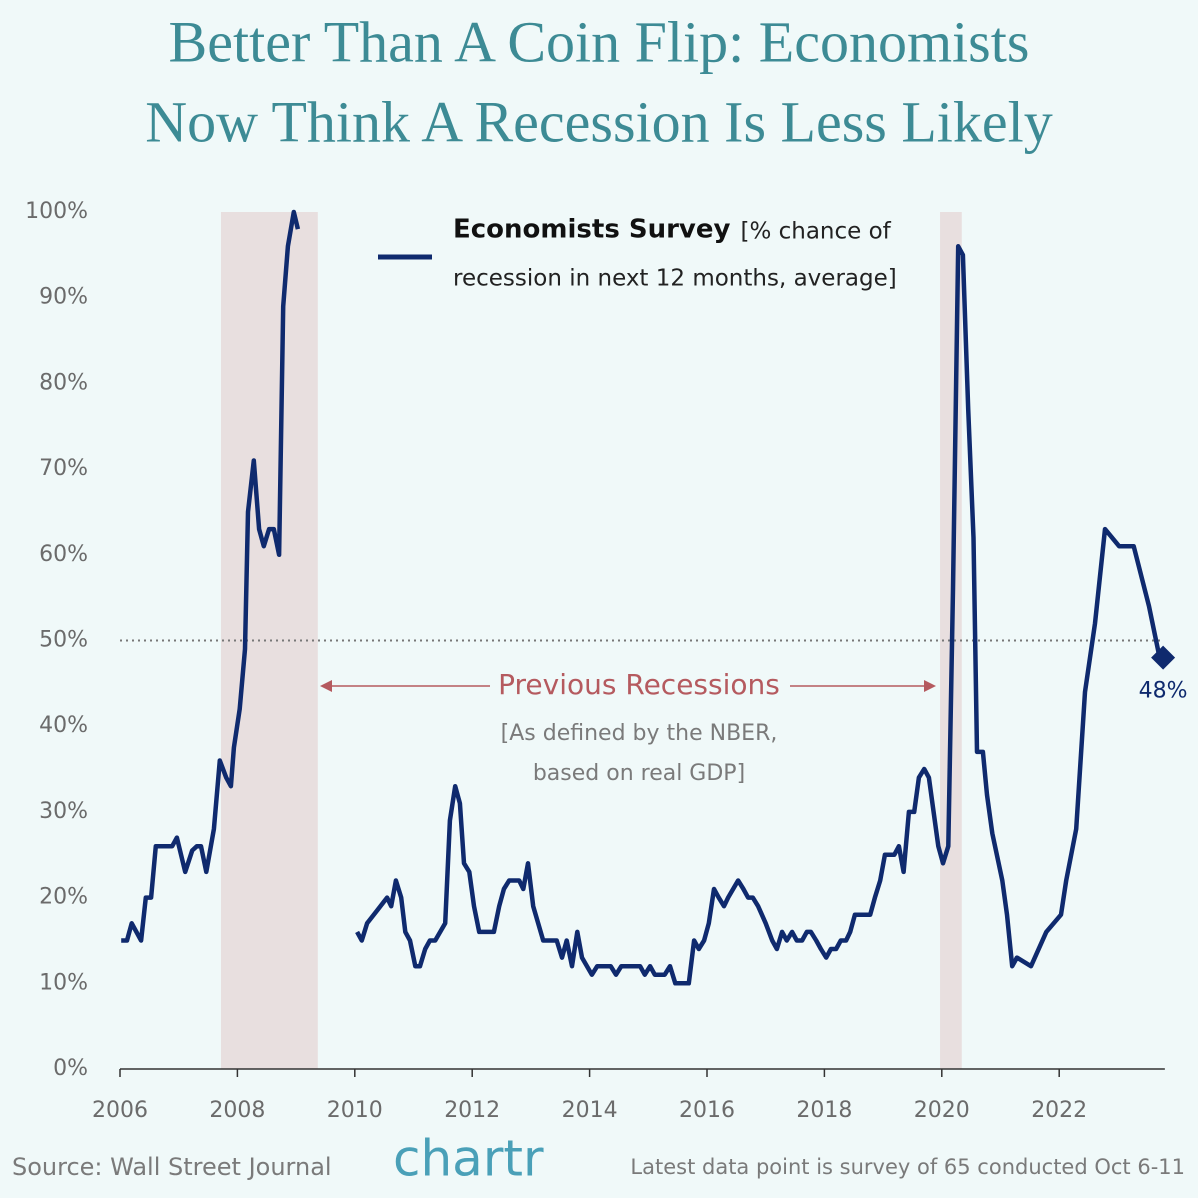 Image resolution: width=1198 pixels, height=1198 pixels. What do you see at coordinates (63, 982) in the screenshot?
I see `y-tick-label: 10%` at bounding box center [63, 982].